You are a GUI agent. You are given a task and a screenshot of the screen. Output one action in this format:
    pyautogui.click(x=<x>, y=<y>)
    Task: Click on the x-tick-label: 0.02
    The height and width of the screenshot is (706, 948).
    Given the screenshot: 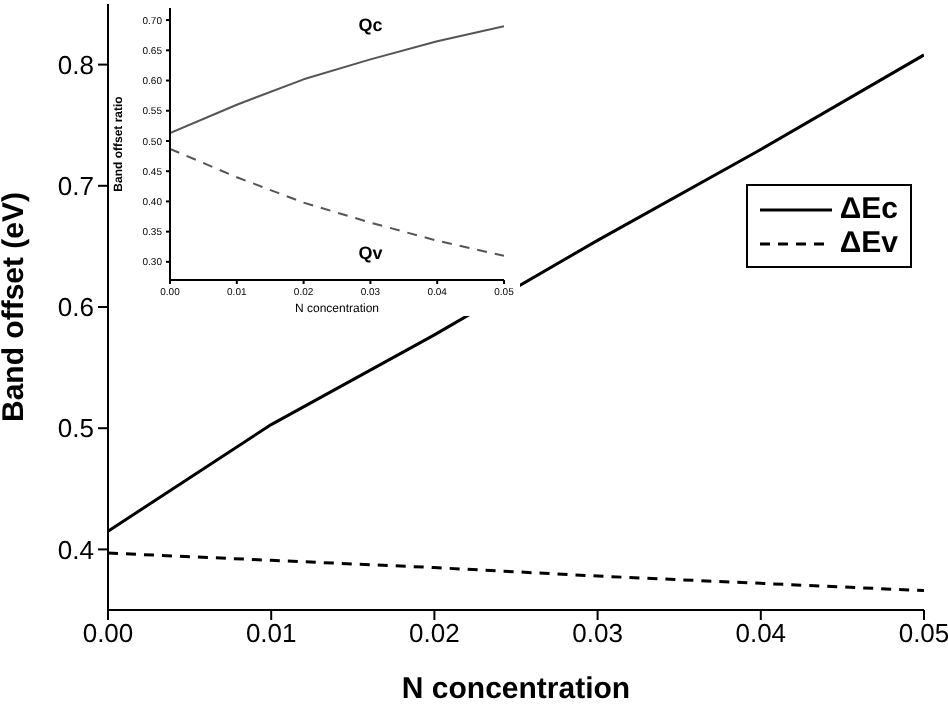 What is the action you would take?
    pyautogui.click(x=434, y=633)
    